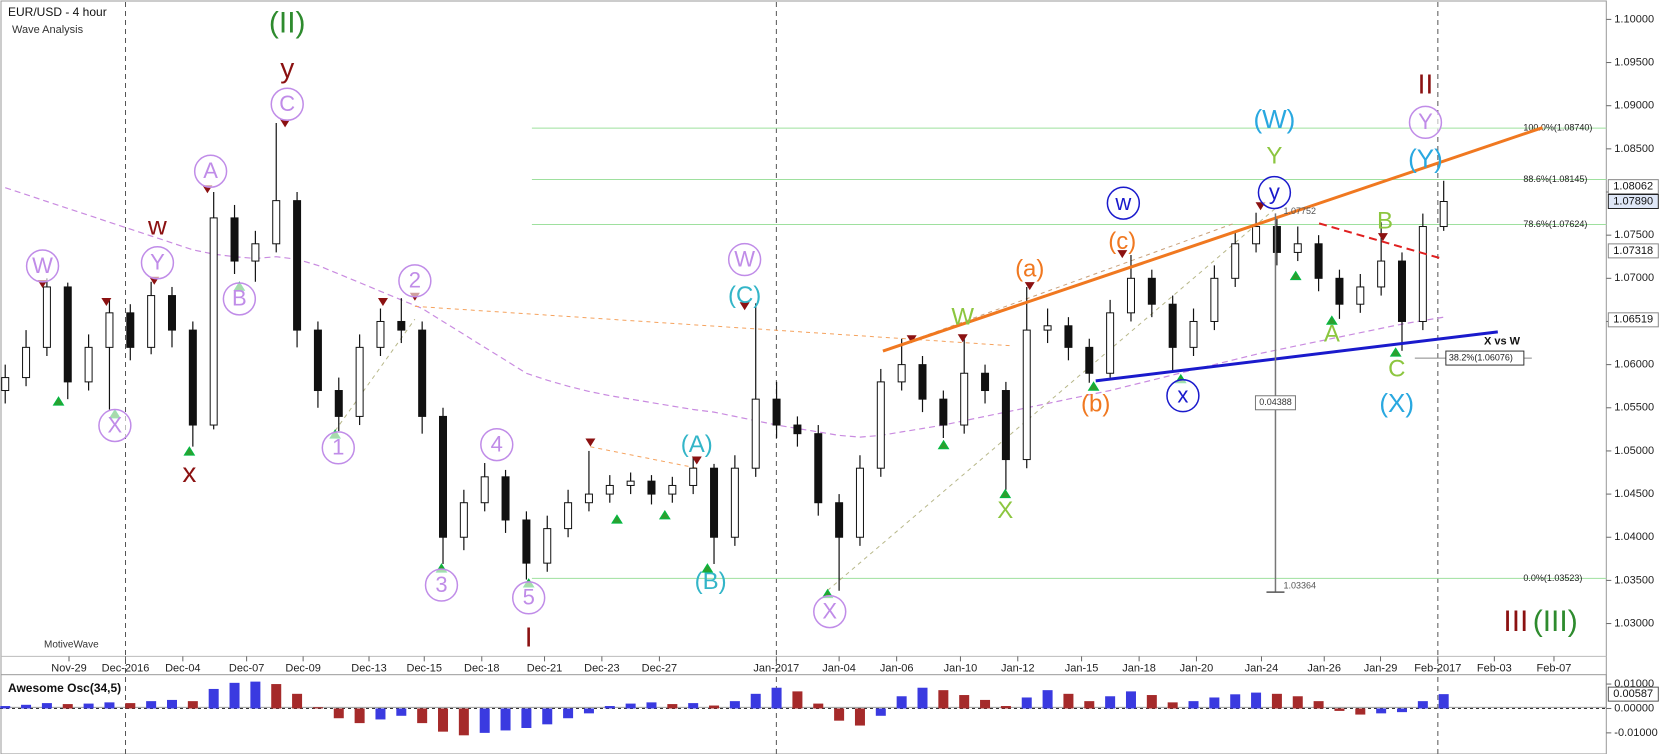 The height and width of the screenshot is (754, 1668). I want to click on osc-tick-label: -0.01000, so click(1635, 733).